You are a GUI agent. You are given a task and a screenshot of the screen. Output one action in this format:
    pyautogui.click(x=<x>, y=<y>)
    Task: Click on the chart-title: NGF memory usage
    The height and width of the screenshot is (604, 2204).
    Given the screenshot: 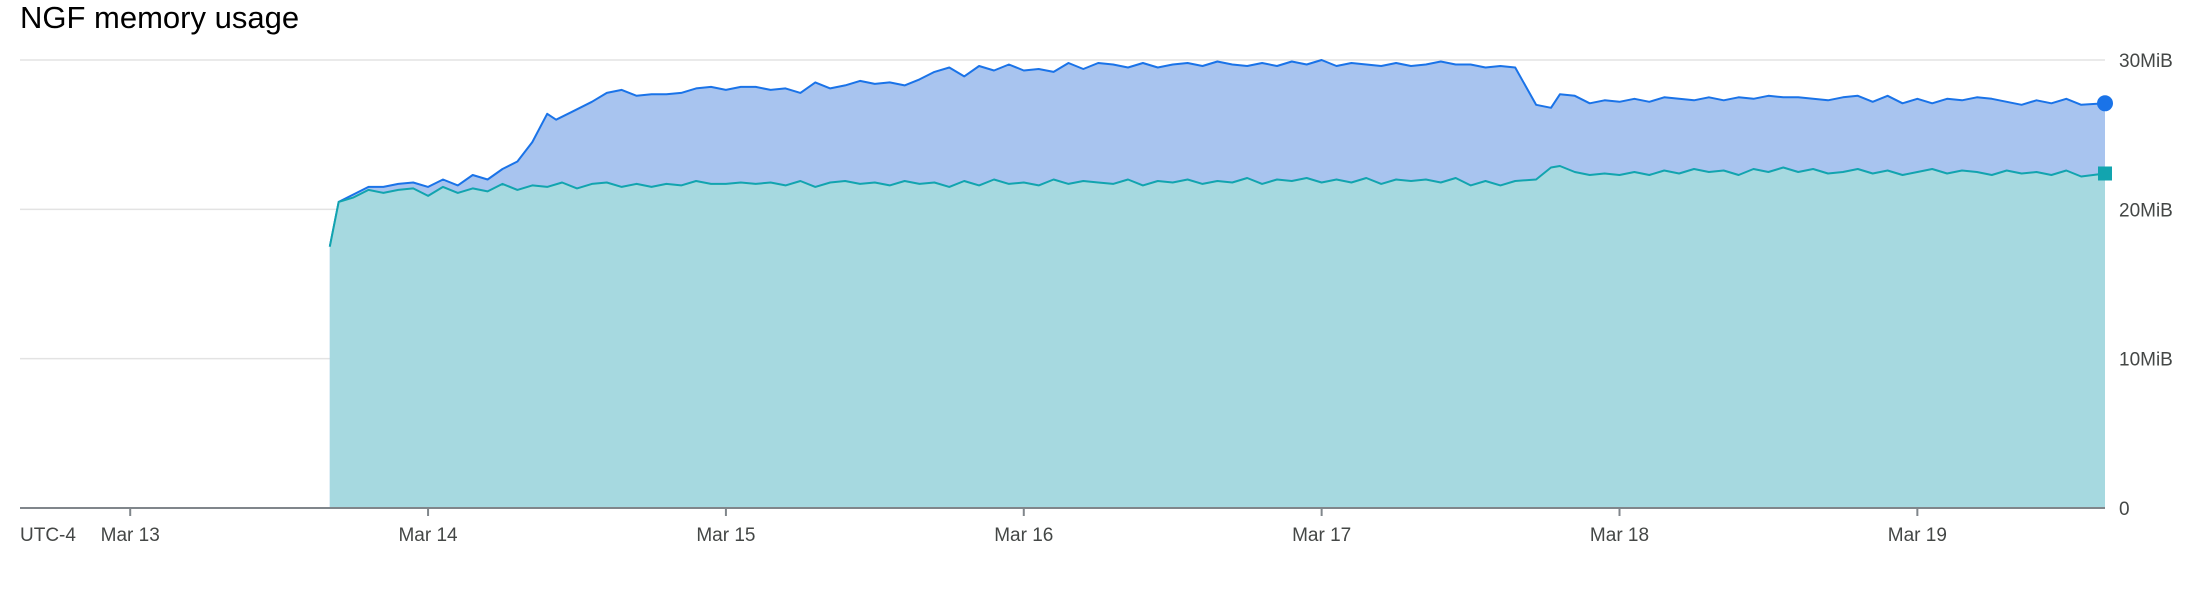 What is the action you would take?
    pyautogui.click(x=160, y=17)
    